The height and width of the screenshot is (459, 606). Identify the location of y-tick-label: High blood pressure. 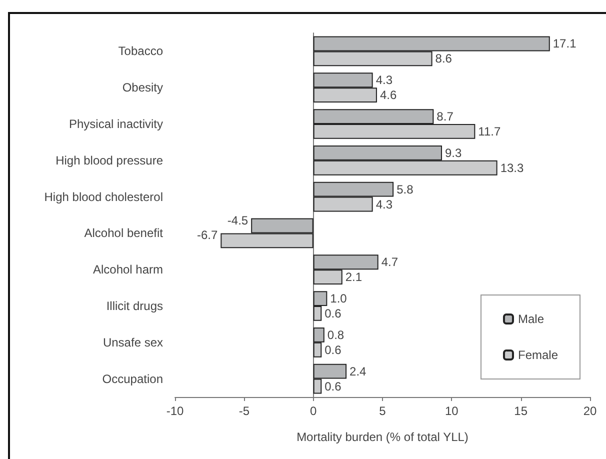
(110, 160).